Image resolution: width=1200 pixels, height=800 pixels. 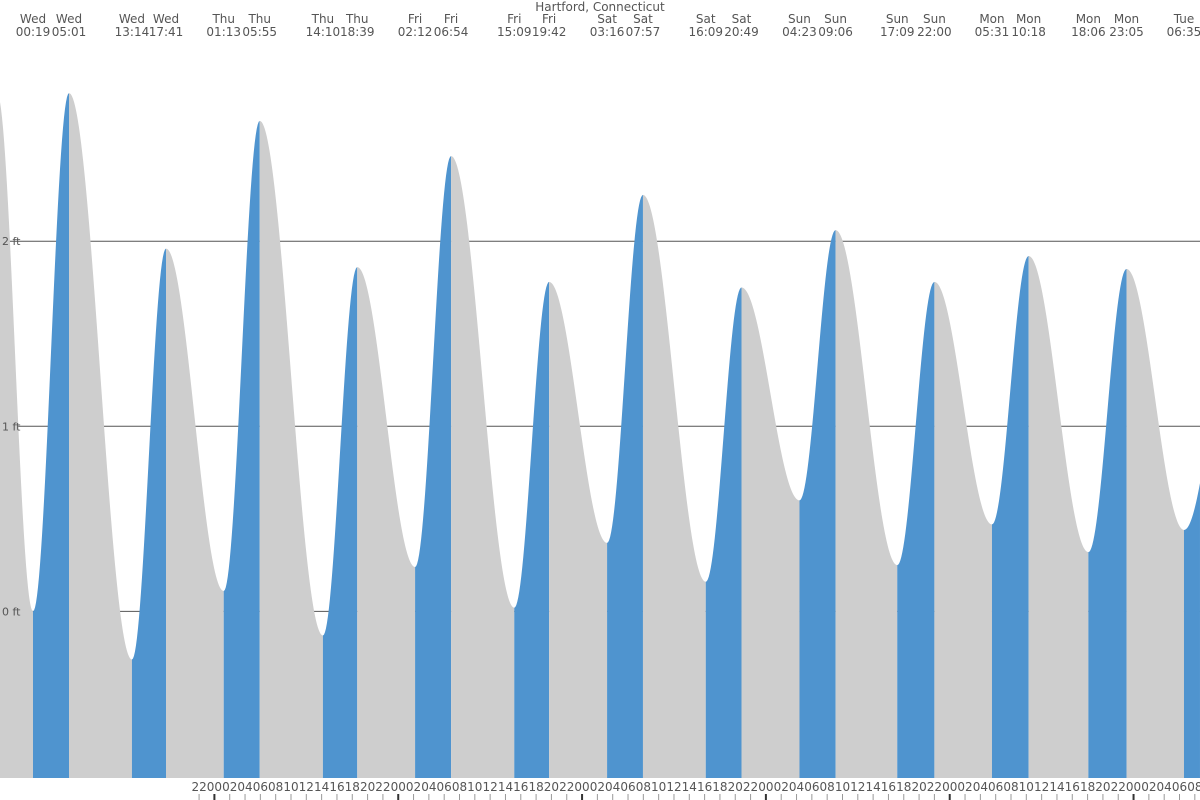 I want to click on extreme-time: 01:13, so click(x=223, y=32).